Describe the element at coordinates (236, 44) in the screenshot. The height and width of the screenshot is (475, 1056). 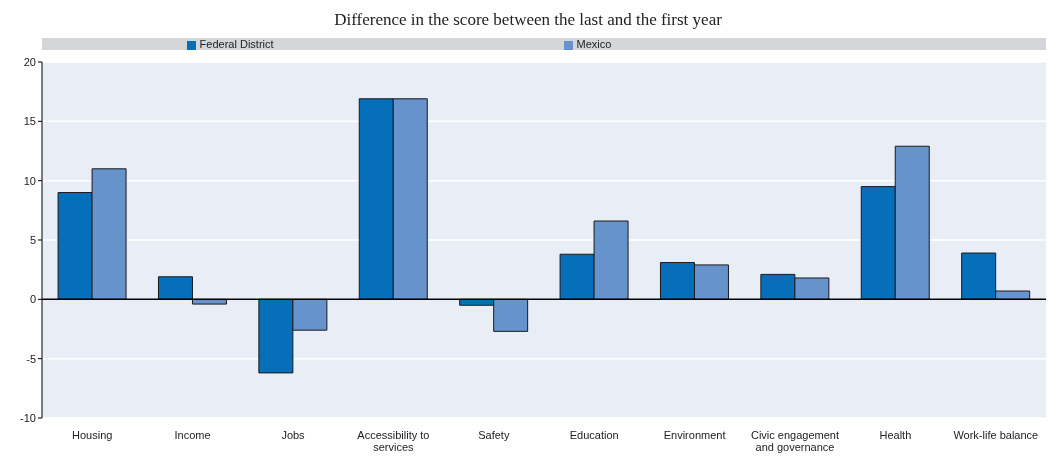
I see `legend-label: Federal District` at that location.